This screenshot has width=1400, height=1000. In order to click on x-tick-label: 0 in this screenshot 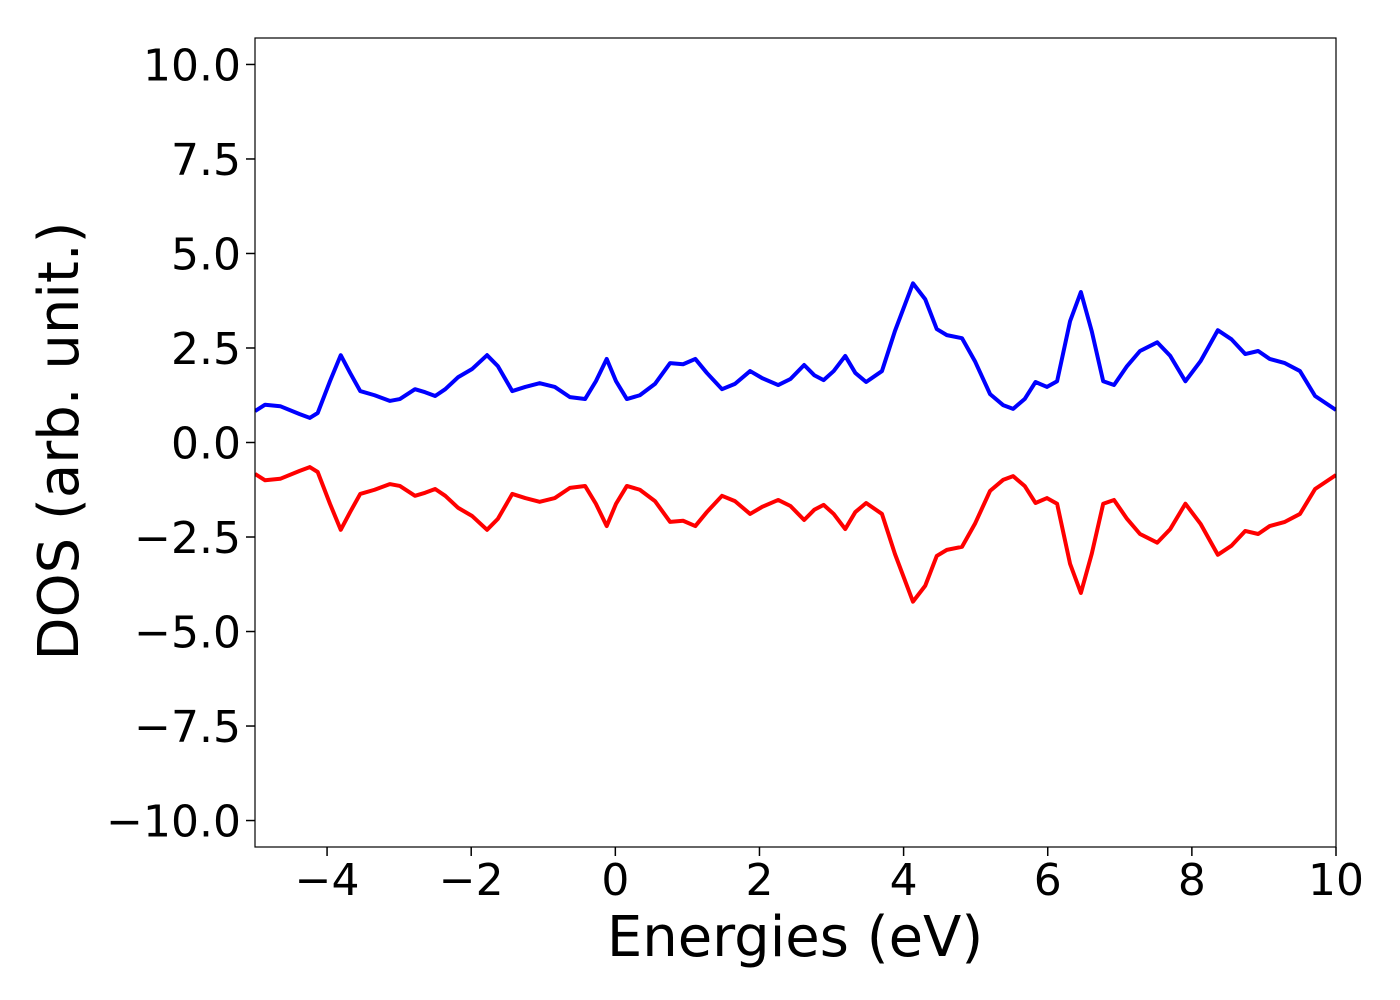, I will do `click(615, 880)`.